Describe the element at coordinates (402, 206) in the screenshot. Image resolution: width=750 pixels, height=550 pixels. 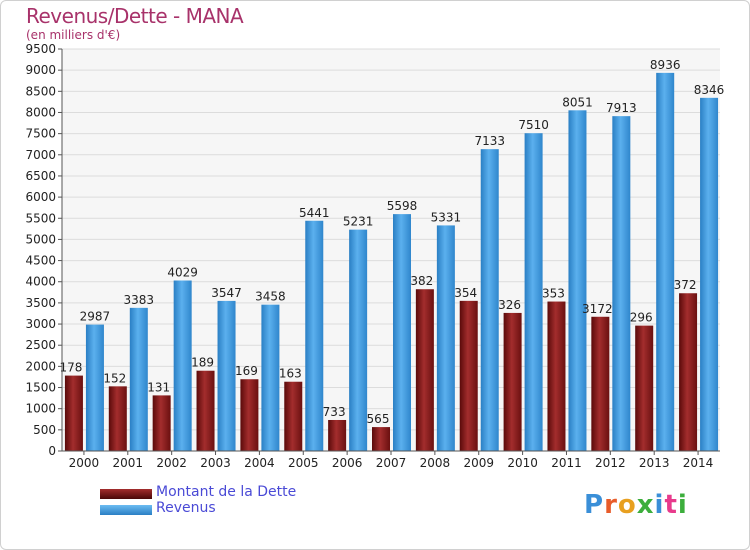
I see `data-label-revenue: 5598` at that location.